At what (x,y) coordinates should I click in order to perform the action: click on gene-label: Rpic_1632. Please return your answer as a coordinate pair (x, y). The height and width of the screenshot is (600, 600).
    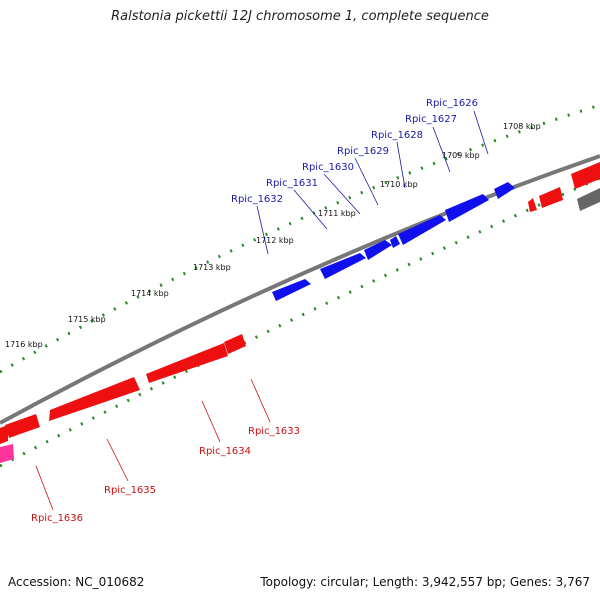
    Looking at the image, I should click on (257, 199).